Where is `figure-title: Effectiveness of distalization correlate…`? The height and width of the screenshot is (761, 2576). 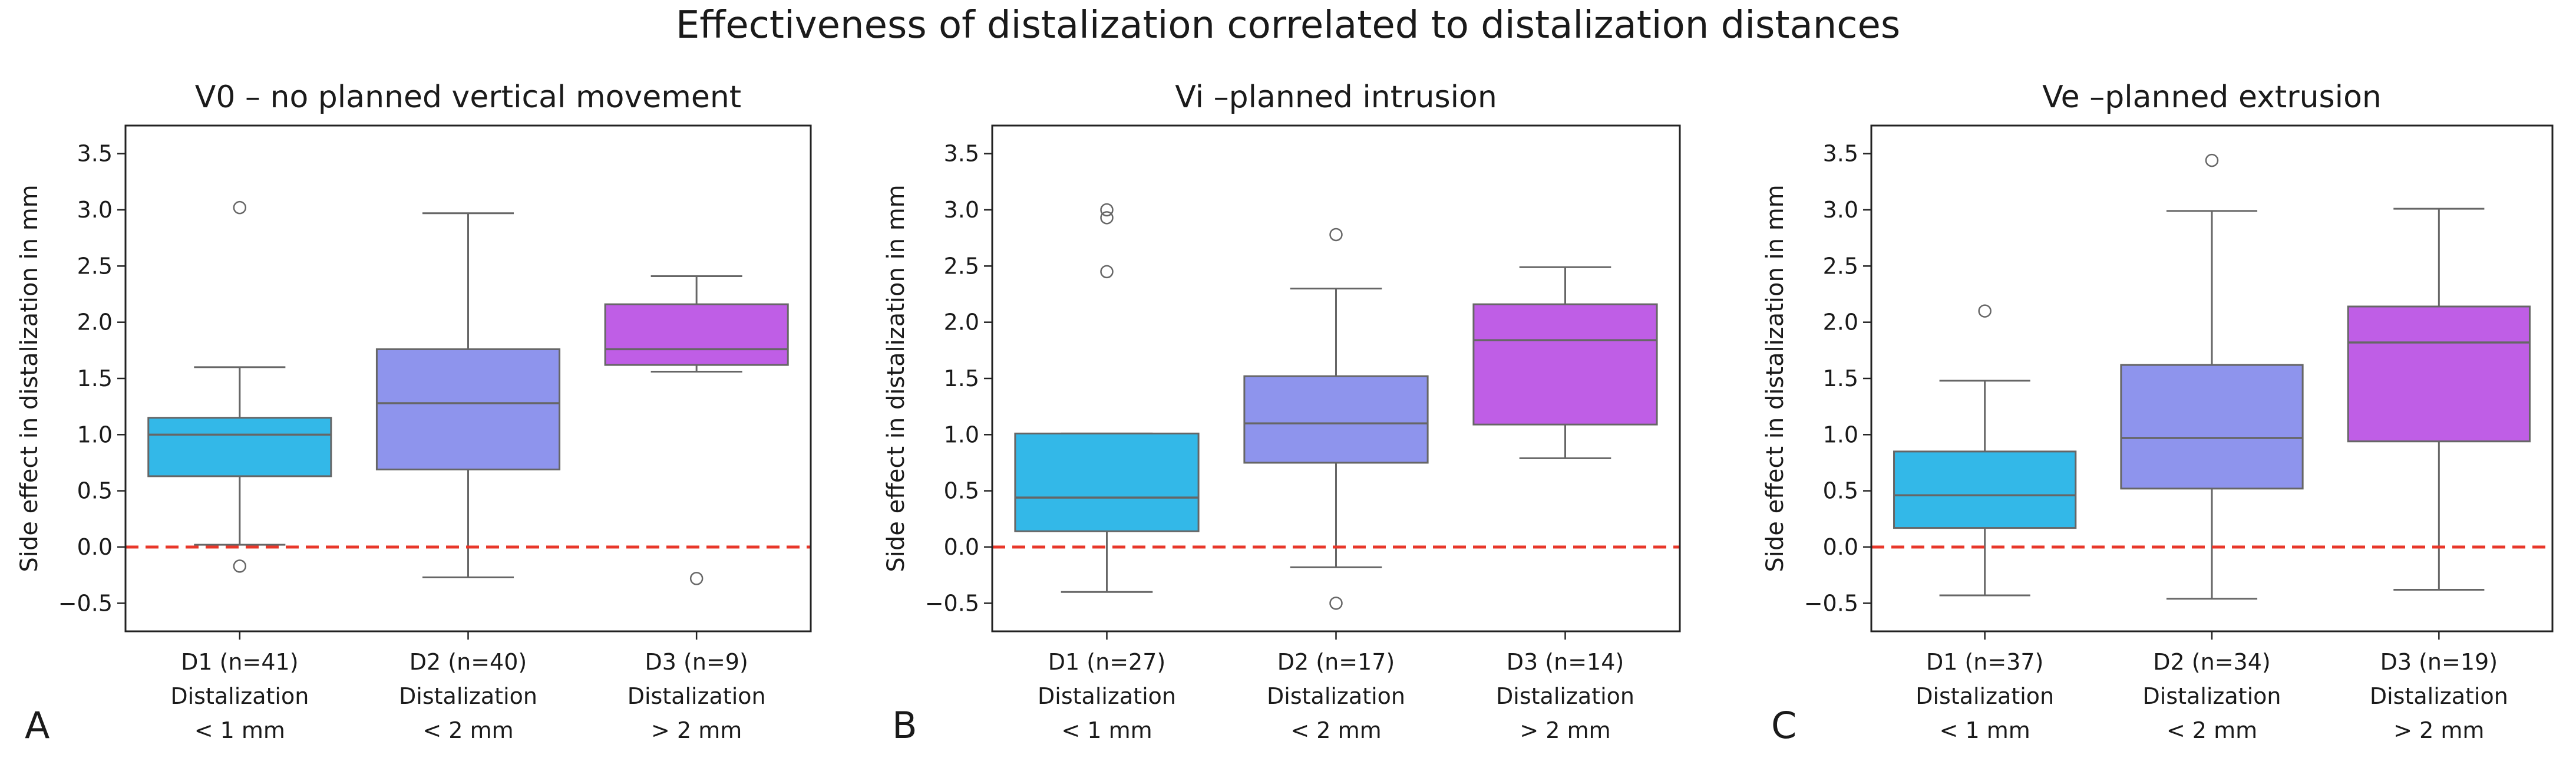
figure-title: Effectiveness of distalization correlate… is located at coordinates (1288, 26).